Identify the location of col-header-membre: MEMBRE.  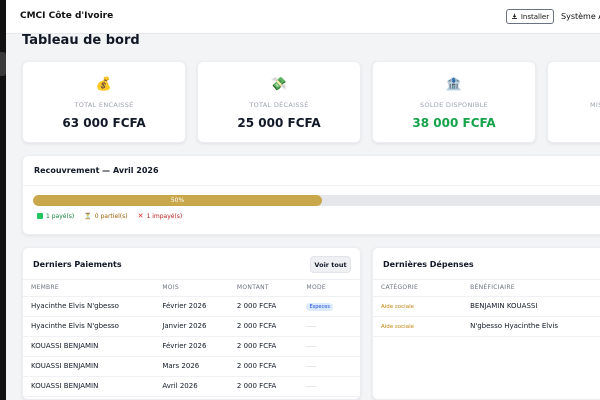
(89, 288).